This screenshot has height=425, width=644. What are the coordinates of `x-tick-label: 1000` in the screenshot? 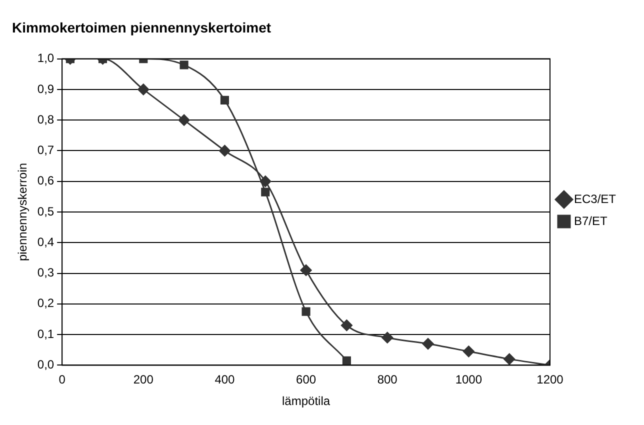 It's located at (468, 379).